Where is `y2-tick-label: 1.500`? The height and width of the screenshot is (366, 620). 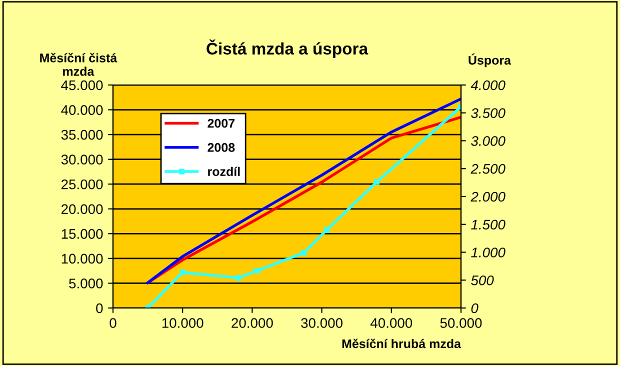 y2-tick-label: 1.500 is located at coordinates (488, 225).